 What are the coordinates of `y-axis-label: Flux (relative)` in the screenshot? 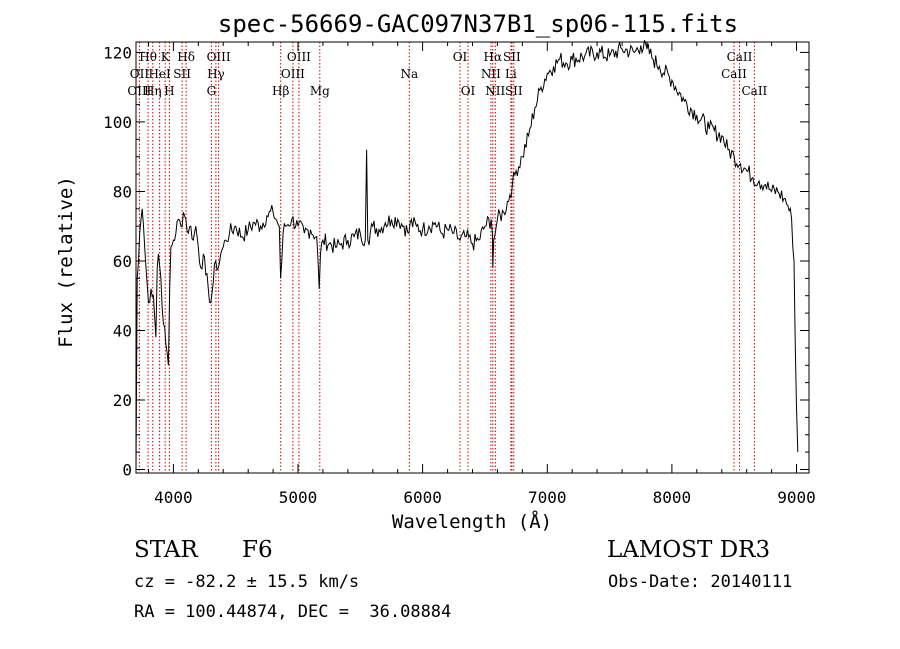 It's located at (66, 262).